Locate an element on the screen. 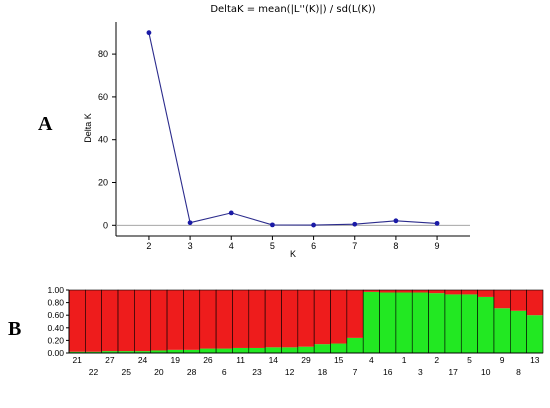 This screenshot has height=408, width=550. bar-category-label: 14 is located at coordinates (274, 360).